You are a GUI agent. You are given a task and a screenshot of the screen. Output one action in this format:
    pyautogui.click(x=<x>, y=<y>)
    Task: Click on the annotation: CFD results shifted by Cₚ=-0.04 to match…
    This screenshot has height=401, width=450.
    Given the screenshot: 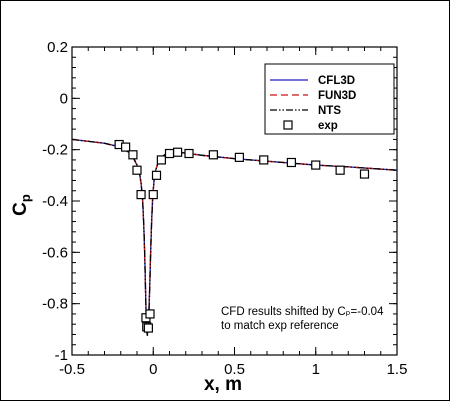 What is the action you would take?
    pyautogui.click(x=302, y=319)
    